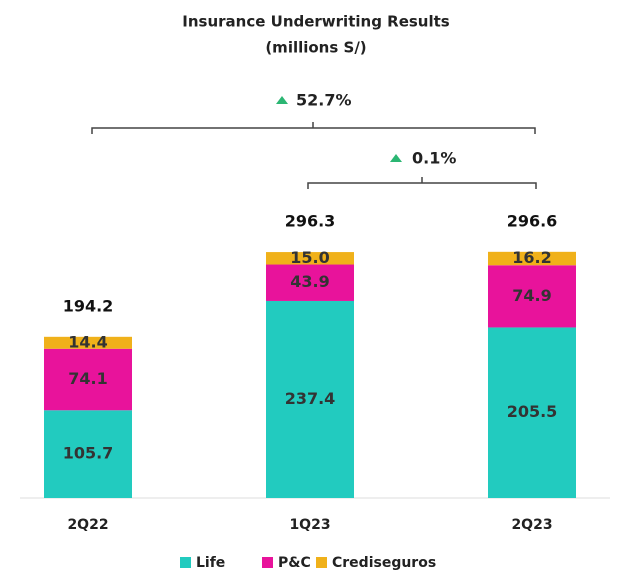 This screenshot has width=631, height=577. I want to click on value-label: 15.0, so click(309, 257).